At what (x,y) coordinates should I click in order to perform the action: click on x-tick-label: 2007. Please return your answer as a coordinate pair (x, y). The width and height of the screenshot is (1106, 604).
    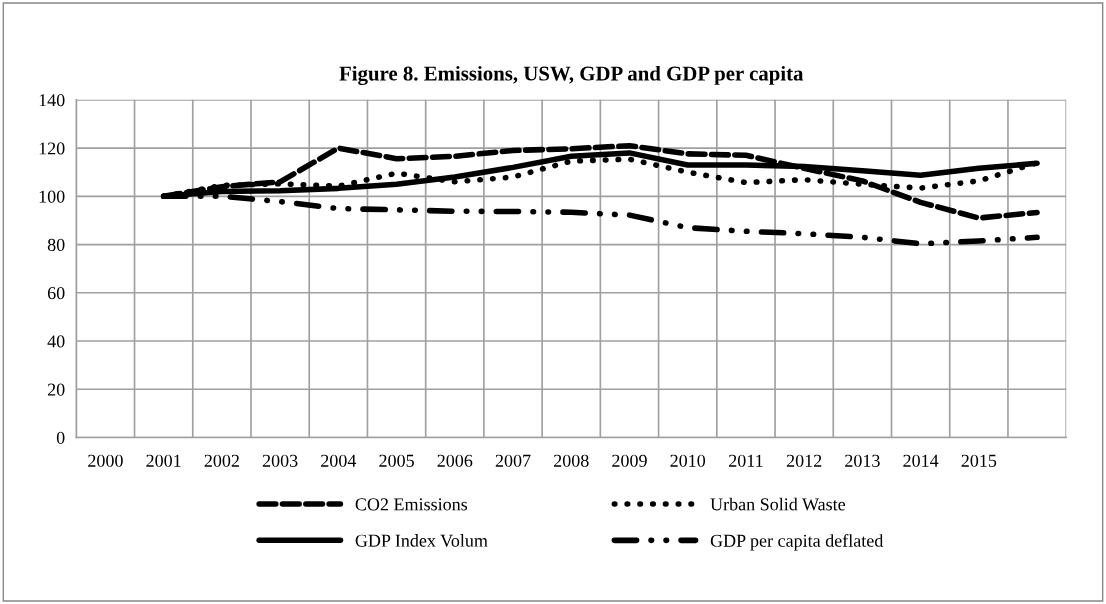
    Looking at the image, I should click on (513, 460).